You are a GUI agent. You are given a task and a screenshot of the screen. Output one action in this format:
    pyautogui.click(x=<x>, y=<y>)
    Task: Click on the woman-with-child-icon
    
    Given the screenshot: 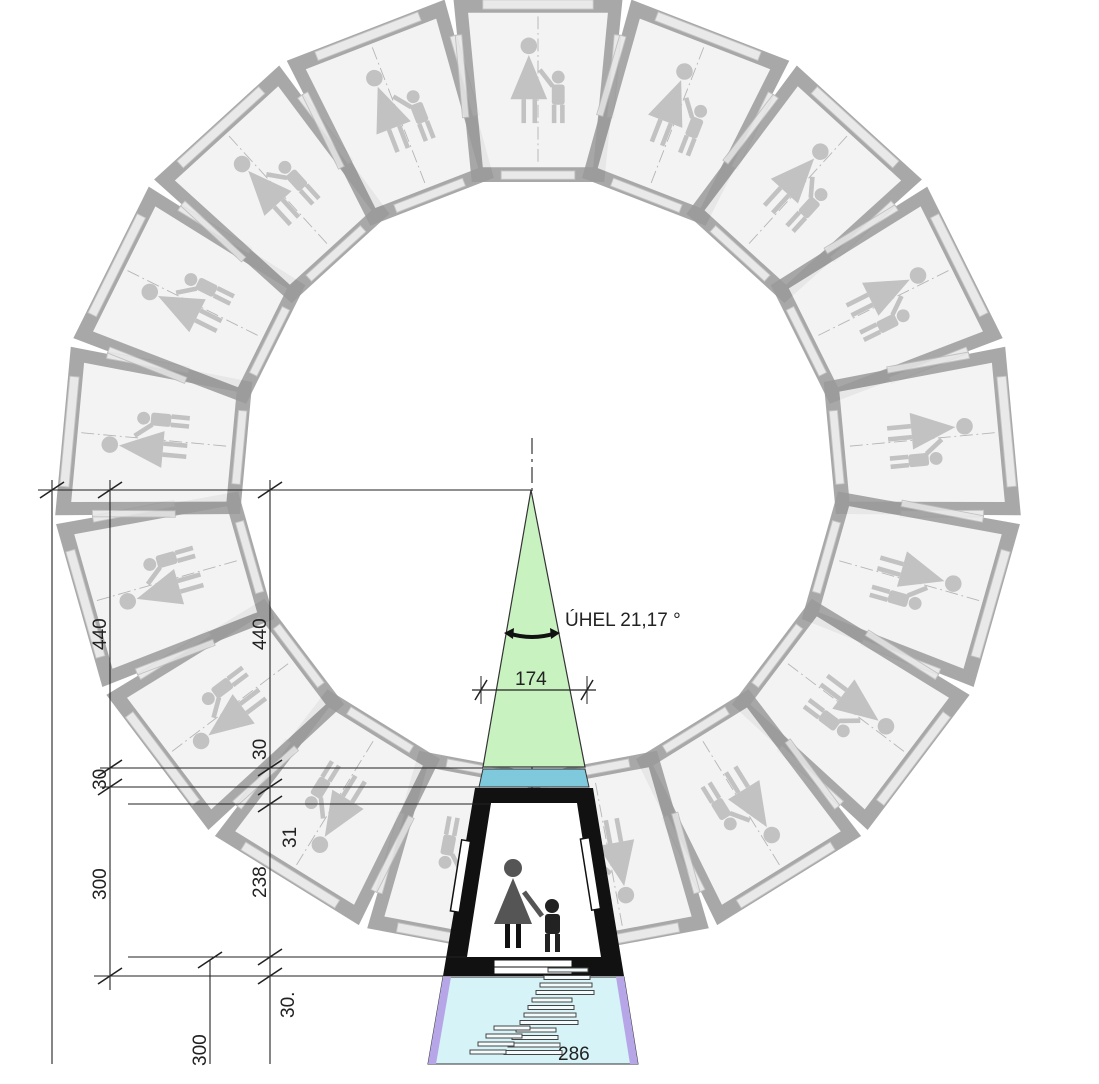 What is the action you would take?
    pyautogui.click(x=527, y=905)
    